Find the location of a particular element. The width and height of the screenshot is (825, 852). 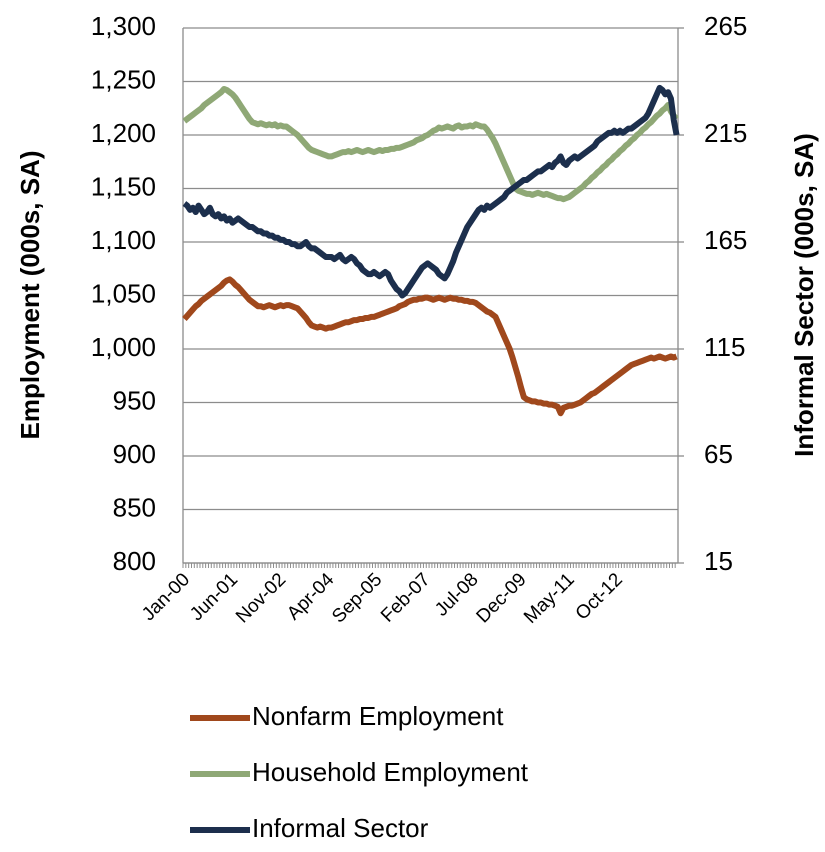

y-tick-label: 850 is located at coordinates (134, 507).